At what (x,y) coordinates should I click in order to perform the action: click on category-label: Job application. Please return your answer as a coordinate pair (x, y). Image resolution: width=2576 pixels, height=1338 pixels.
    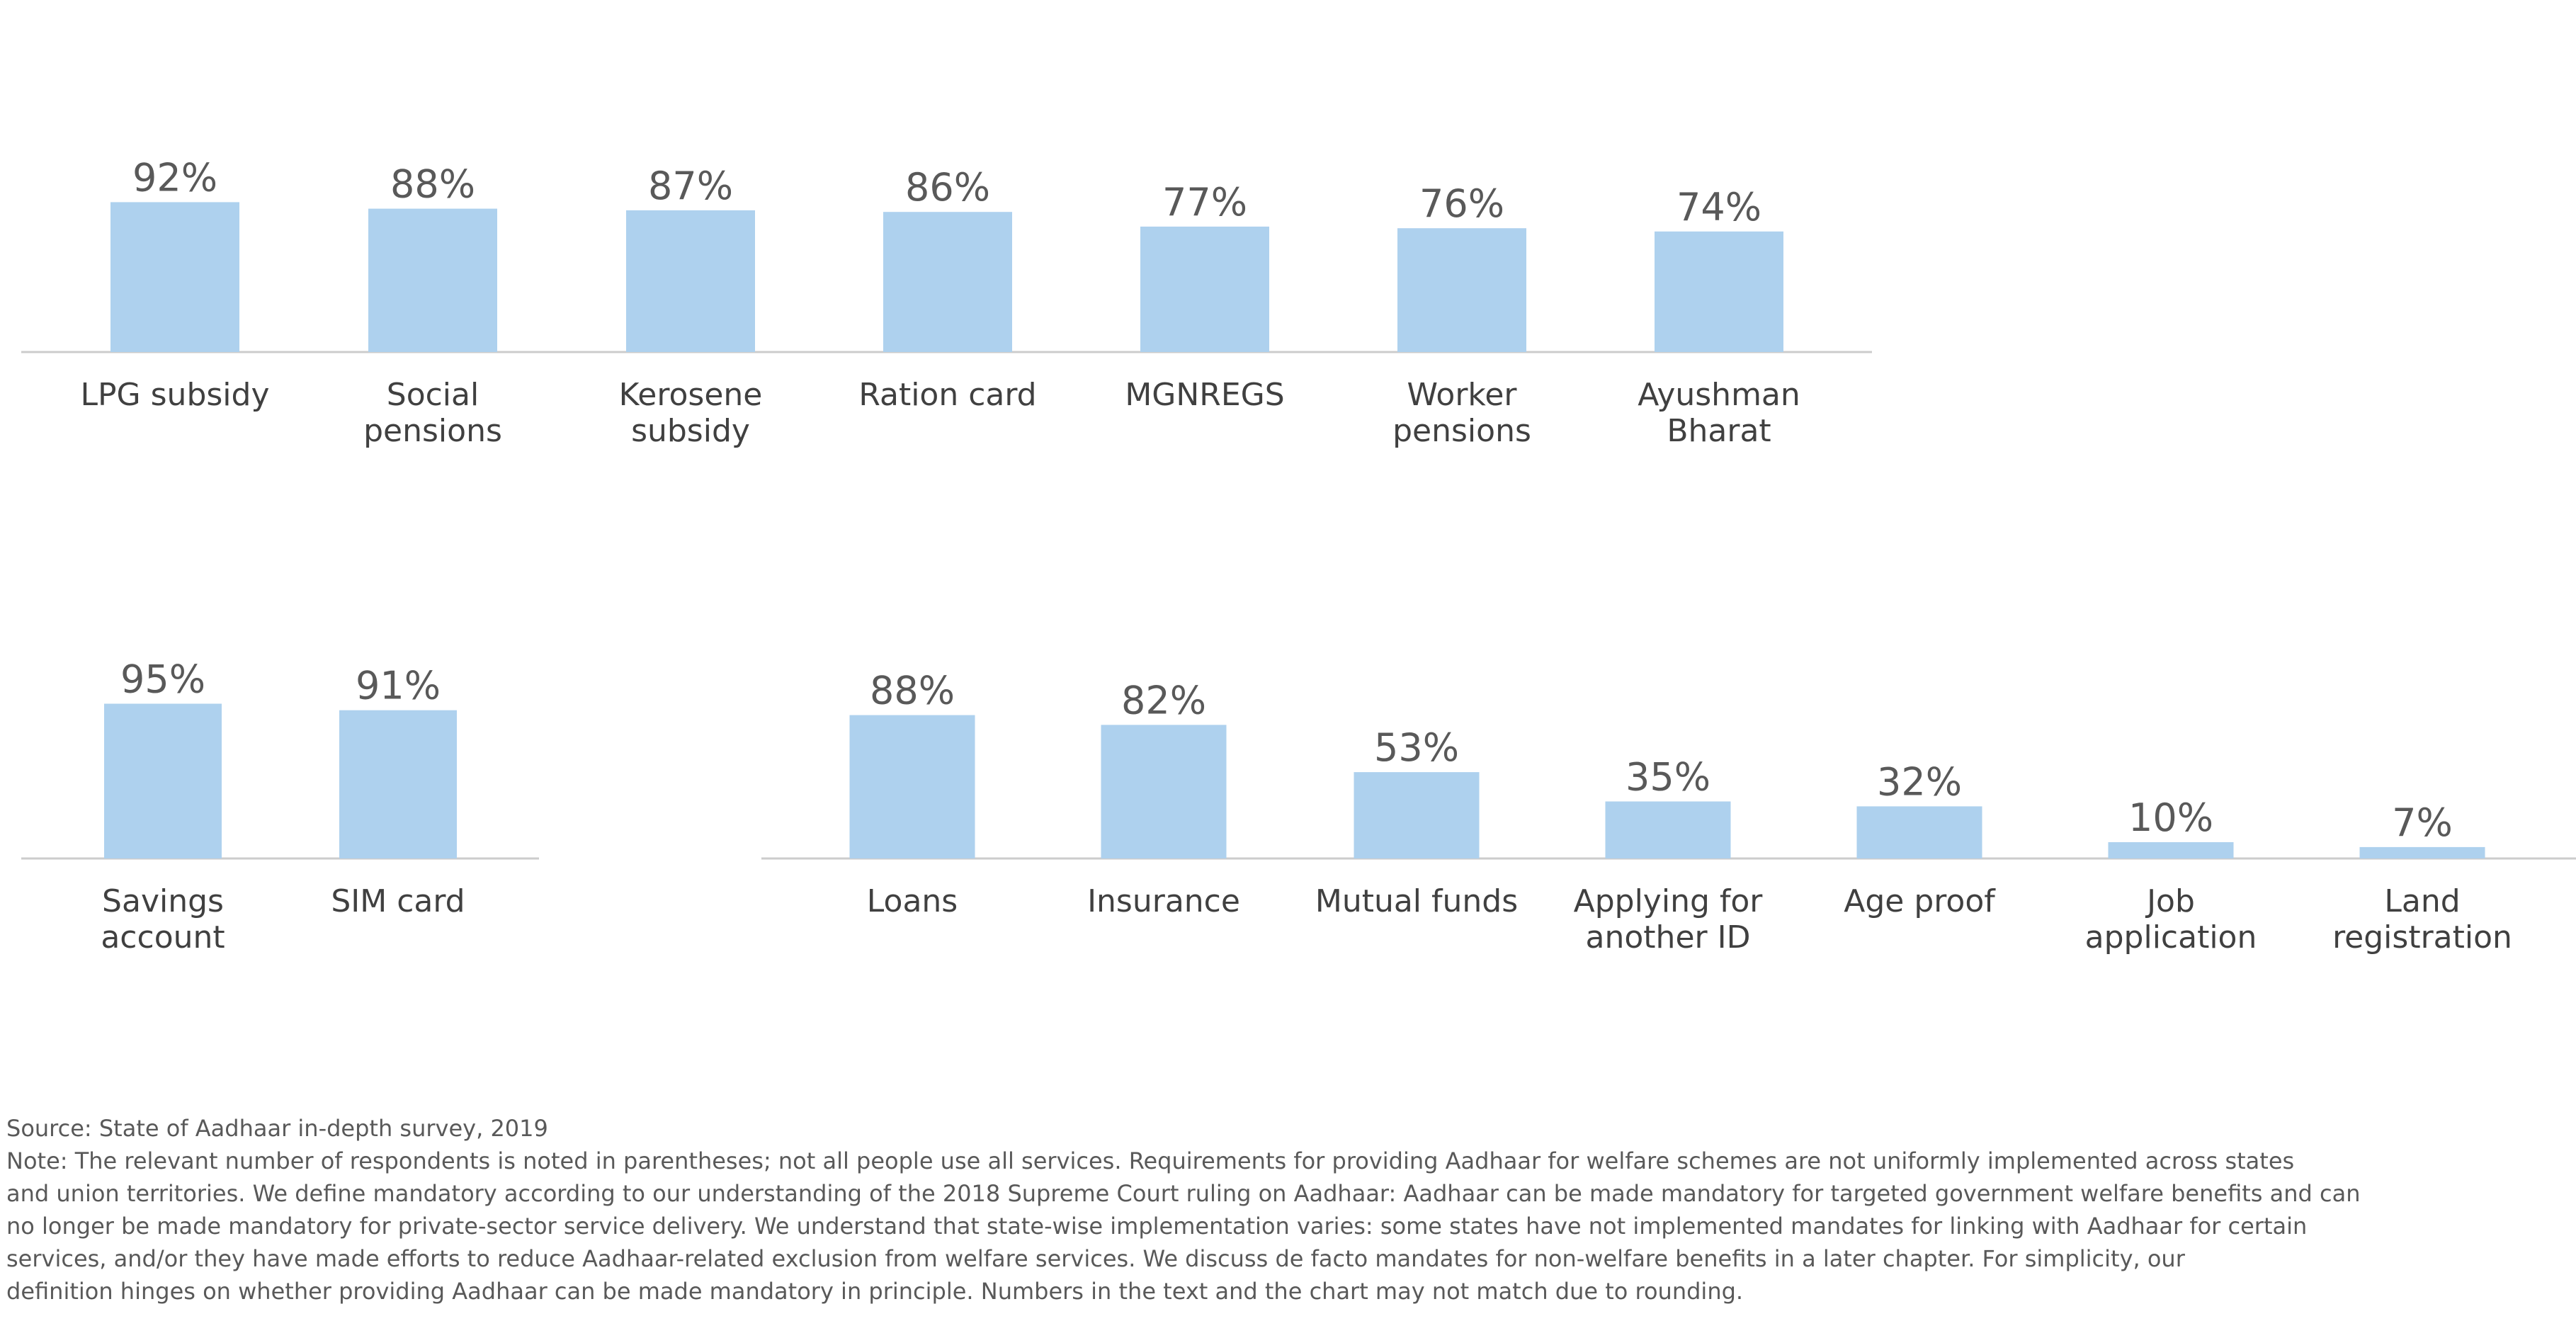
    Looking at the image, I should click on (2171, 919).